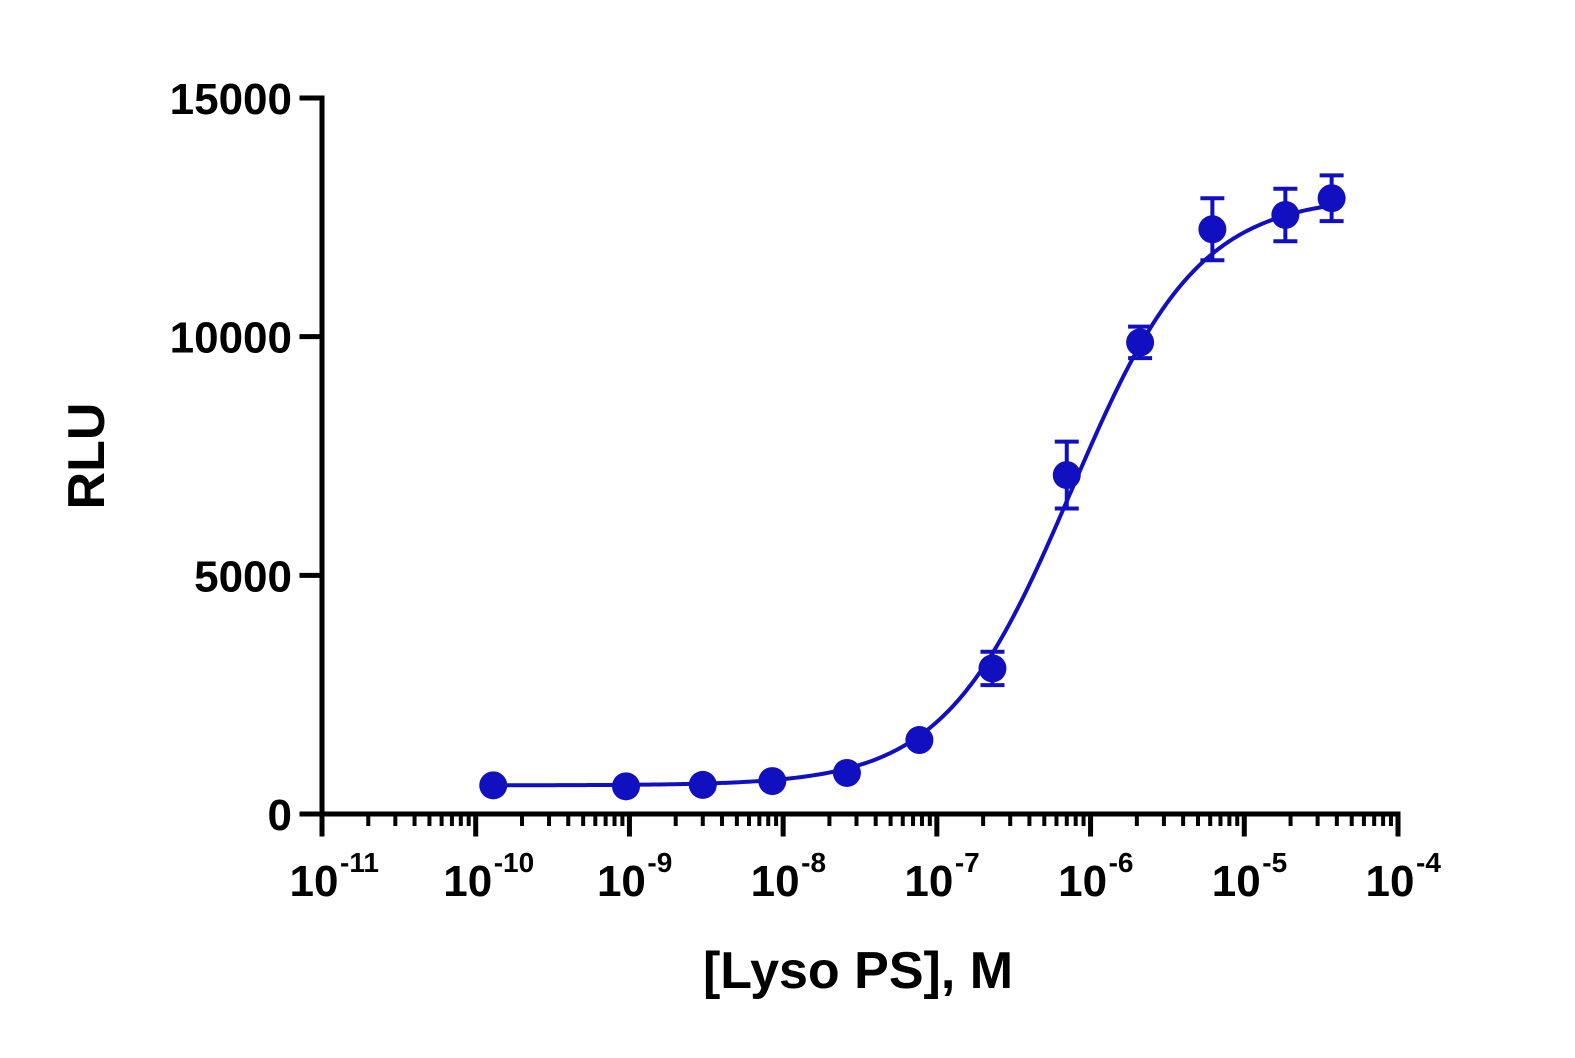 The width and height of the screenshot is (1575, 1058). I want to click on x-tick-exponent: -11, so click(359, 862).